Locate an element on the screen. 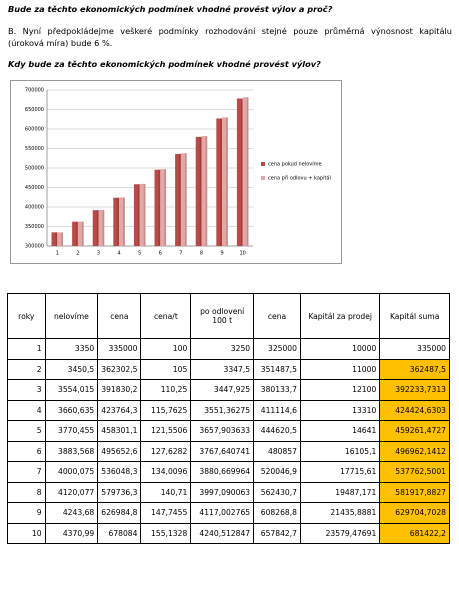 This screenshot has height=589, width=459. table-cell: 629704,7028 is located at coordinates (414, 513).